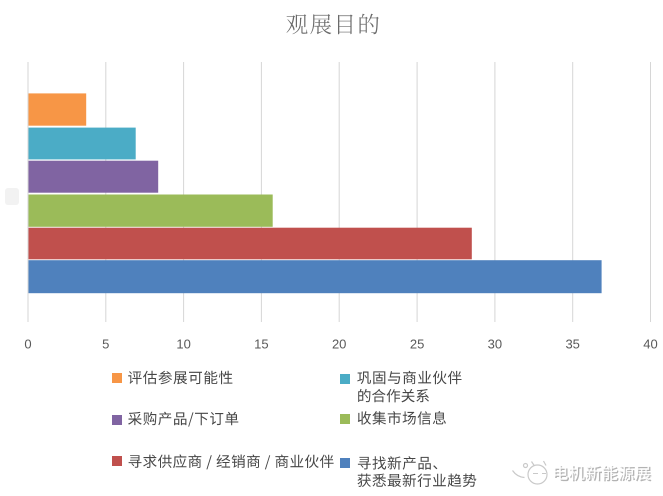  Describe the element at coordinates (417, 343) in the screenshot. I see `svg-text: 25` at that location.